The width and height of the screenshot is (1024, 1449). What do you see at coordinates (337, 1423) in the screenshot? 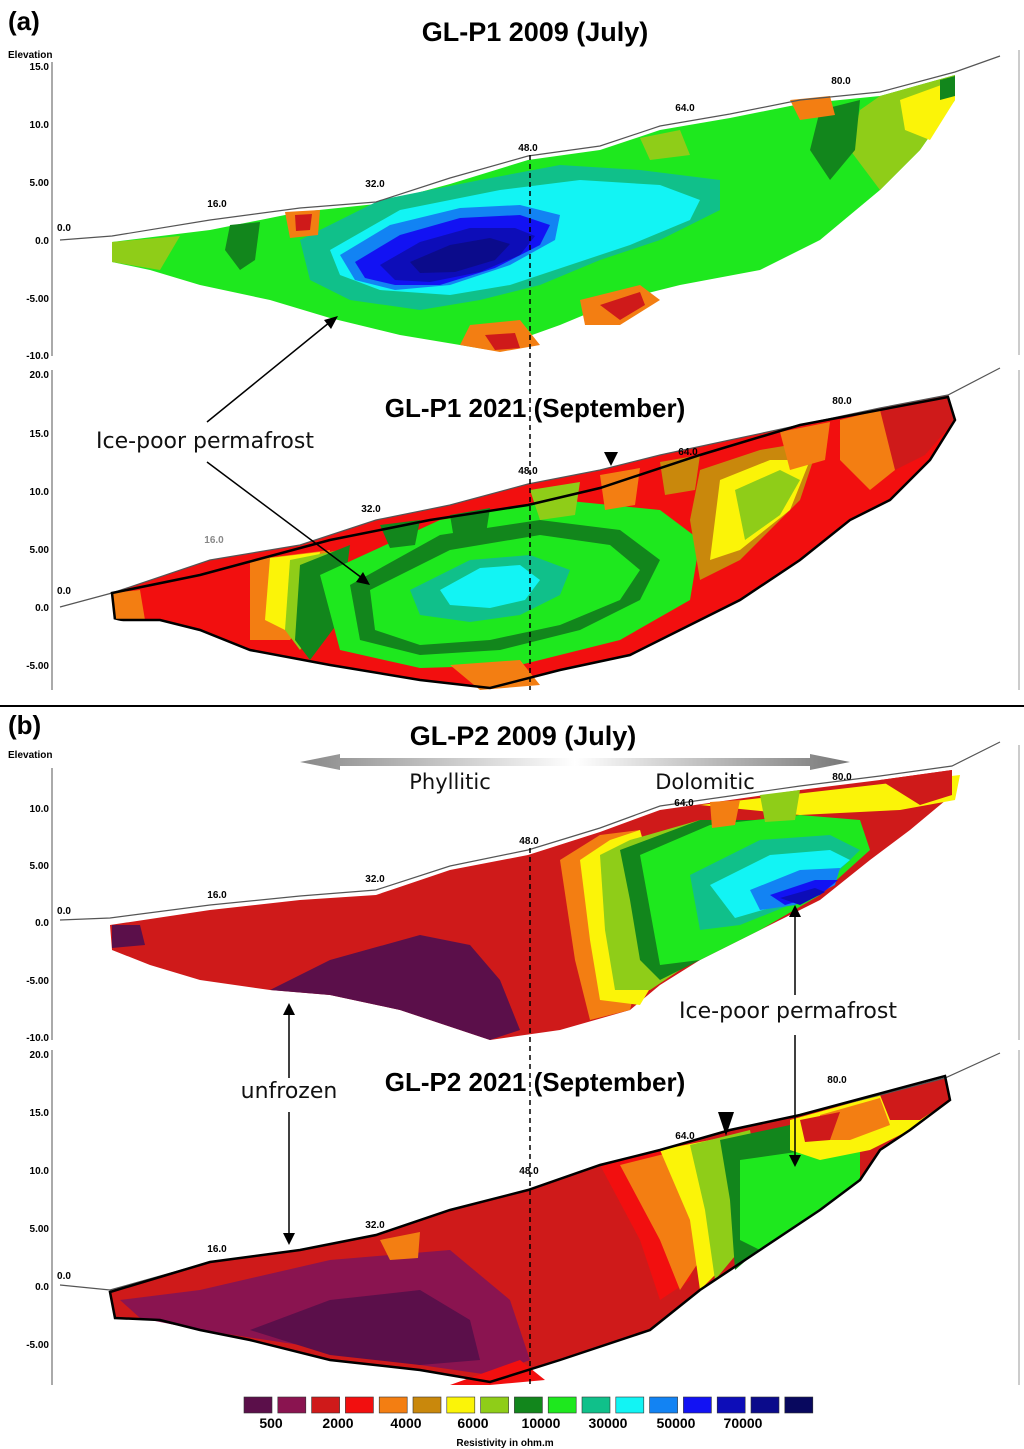
I see `legend-label: 2000` at bounding box center [337, 1423].